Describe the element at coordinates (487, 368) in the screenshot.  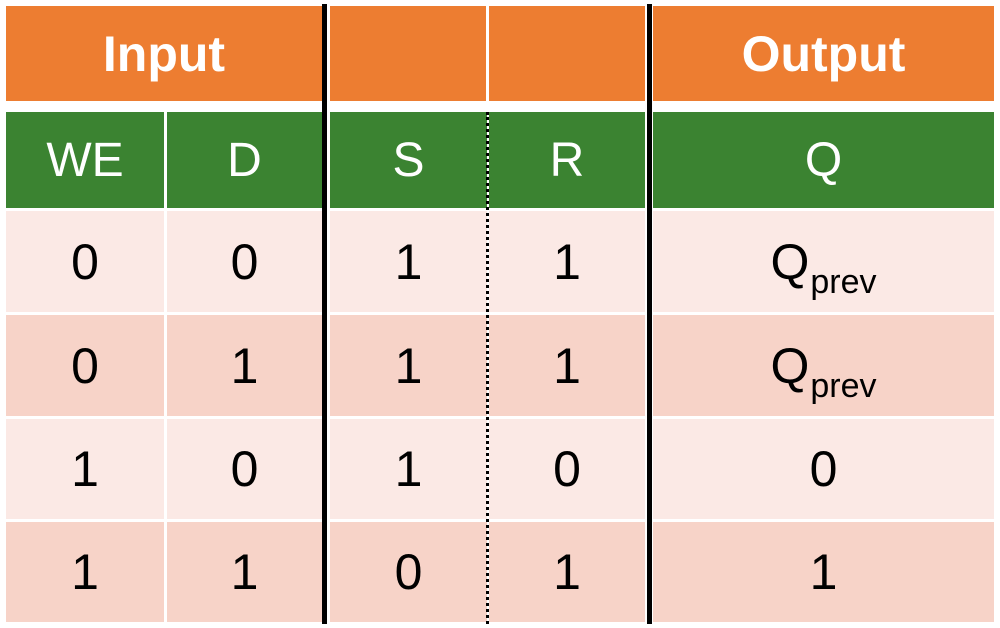
I see `divider-dotted` at that location.